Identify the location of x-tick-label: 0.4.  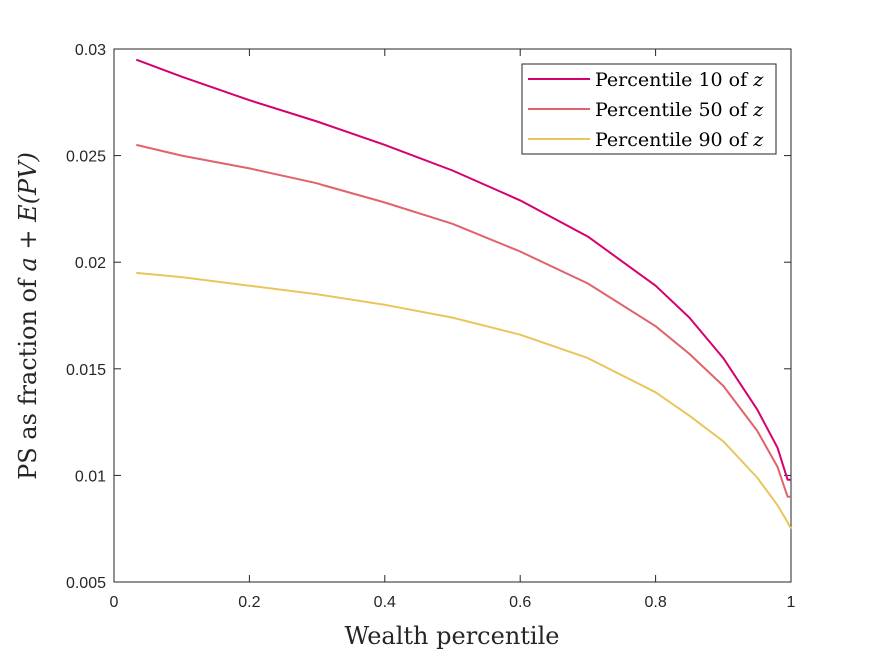
(385, 602).